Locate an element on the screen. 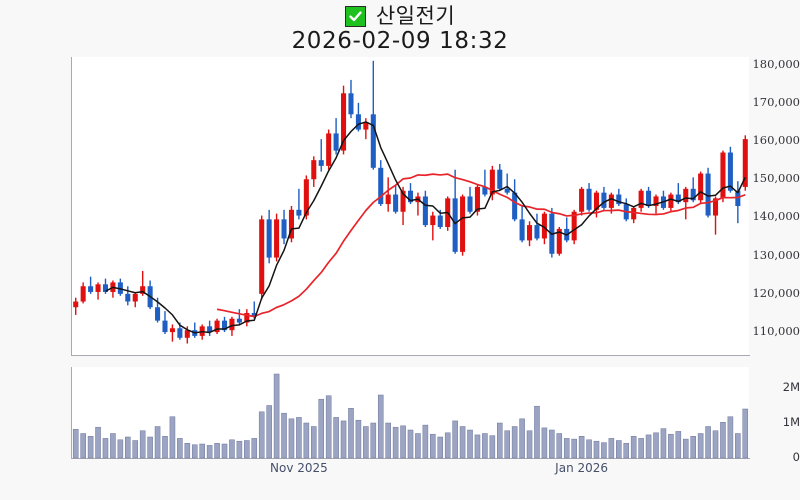  x-tick-0: Nov 2025 is located at coordinates (299, 468).